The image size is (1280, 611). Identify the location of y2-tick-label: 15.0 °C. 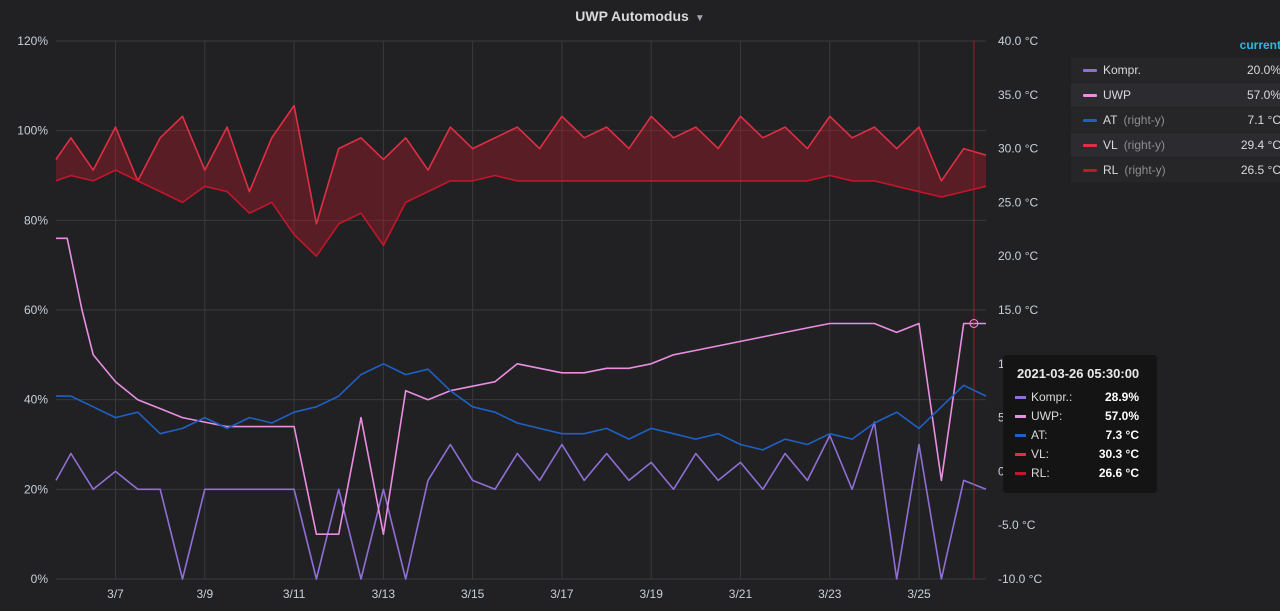
(1018, 310).